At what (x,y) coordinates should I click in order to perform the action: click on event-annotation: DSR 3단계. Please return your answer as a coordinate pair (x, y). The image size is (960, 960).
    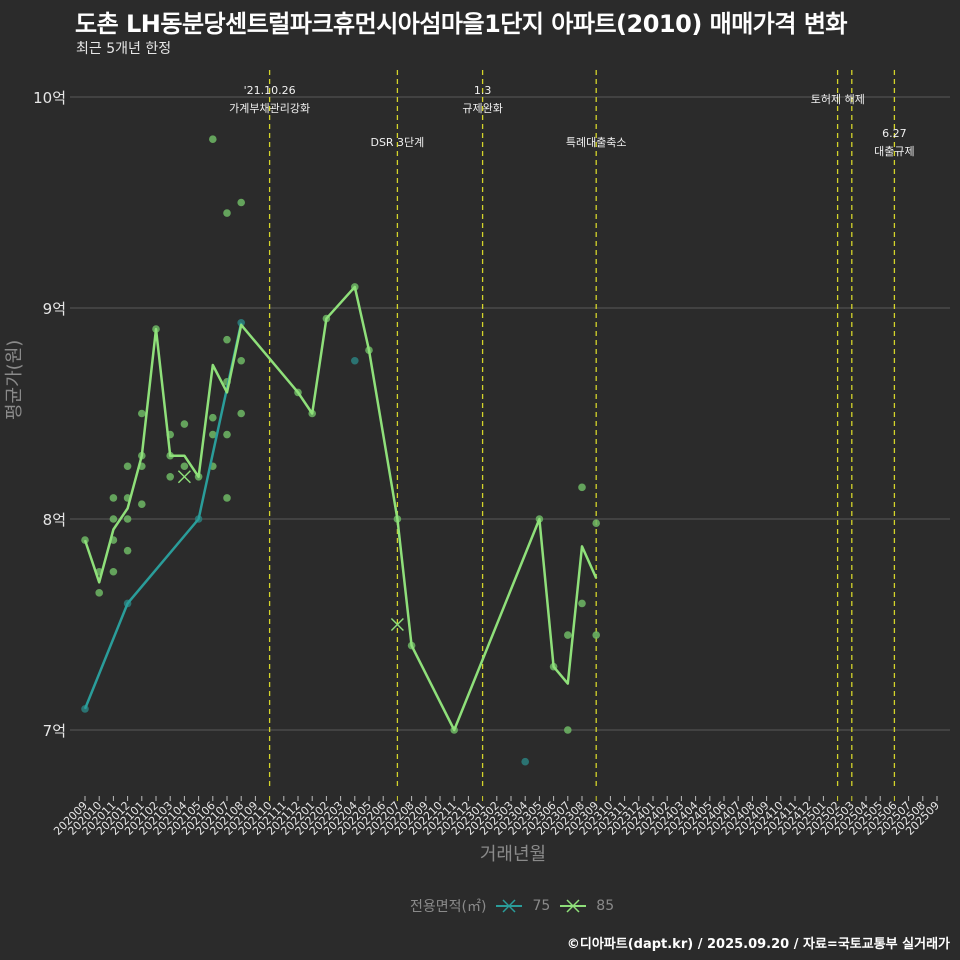
    Looking at the image, I should click on (397, 142).